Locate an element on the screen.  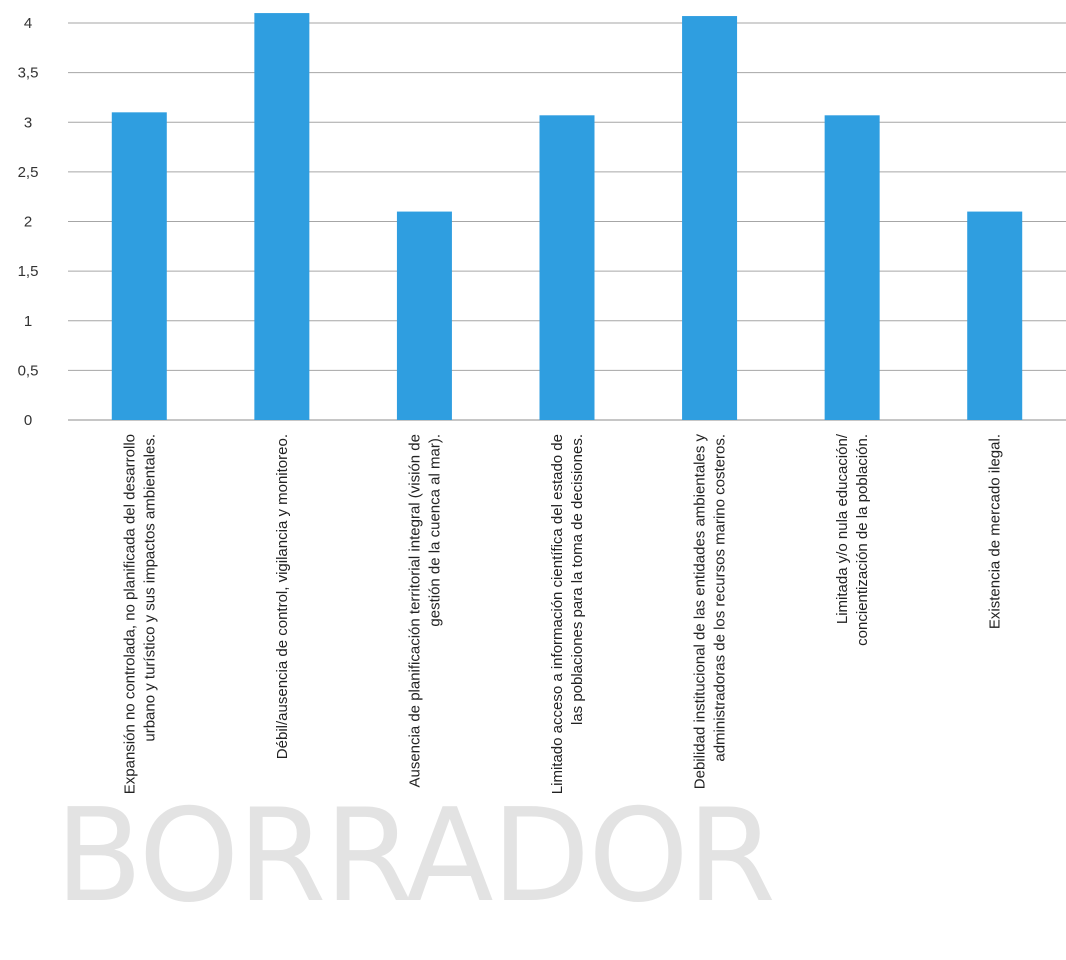
y-tick-label: 2 is located at coordinates (28, 222).